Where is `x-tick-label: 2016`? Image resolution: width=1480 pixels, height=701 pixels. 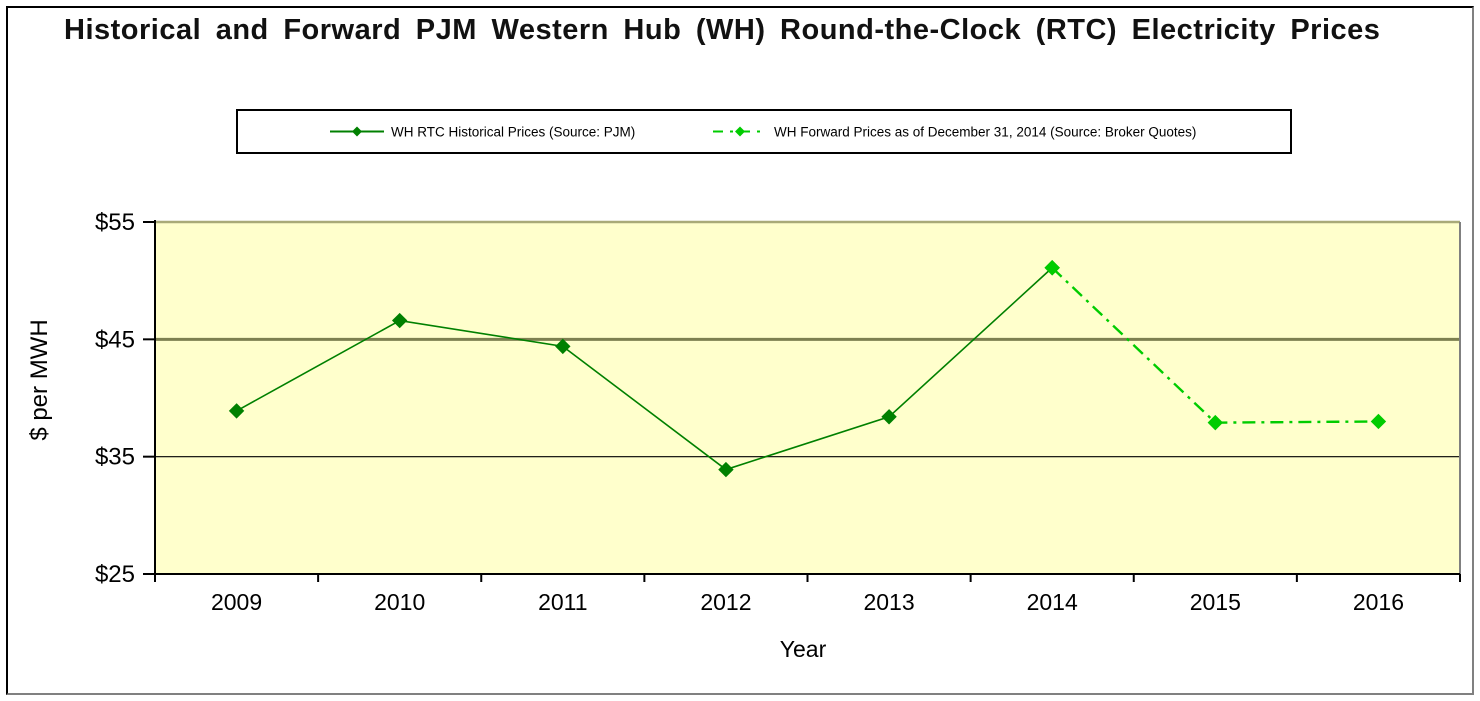 x-tick-label: 2016 is located at coordinates (1378, 602).